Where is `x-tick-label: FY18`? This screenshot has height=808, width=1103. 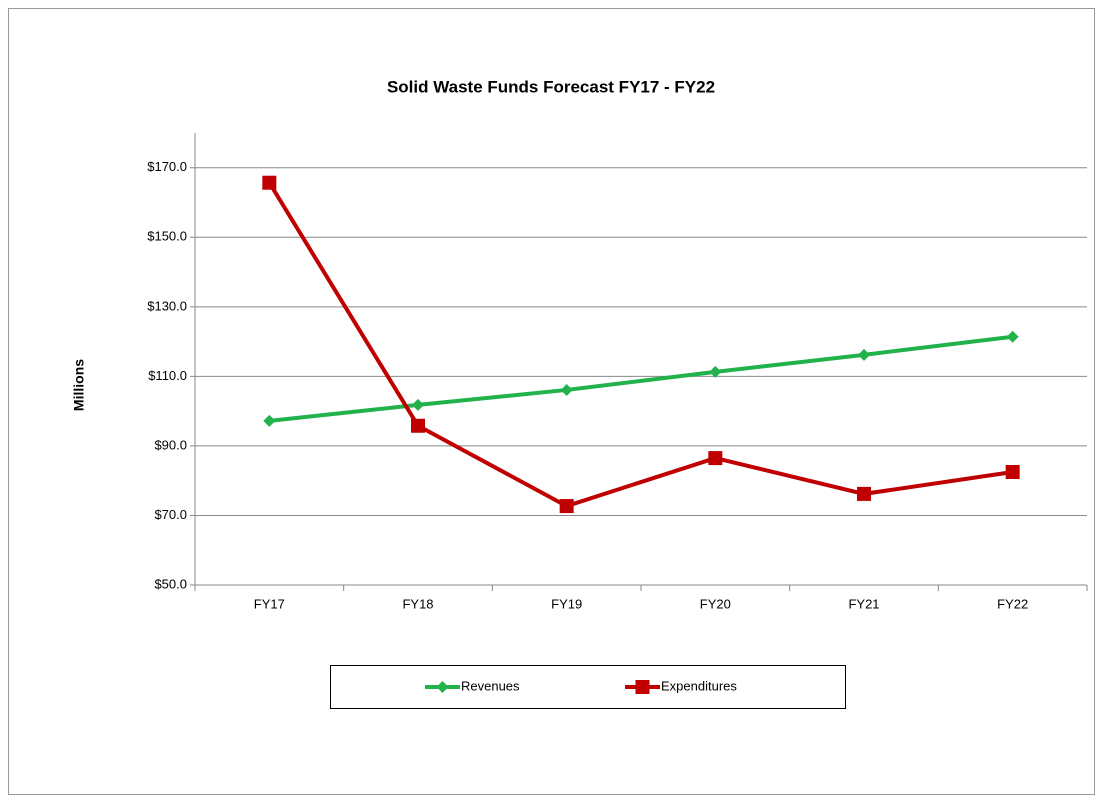
x-tick-label: FY18 is located at coordinates (417, 603).